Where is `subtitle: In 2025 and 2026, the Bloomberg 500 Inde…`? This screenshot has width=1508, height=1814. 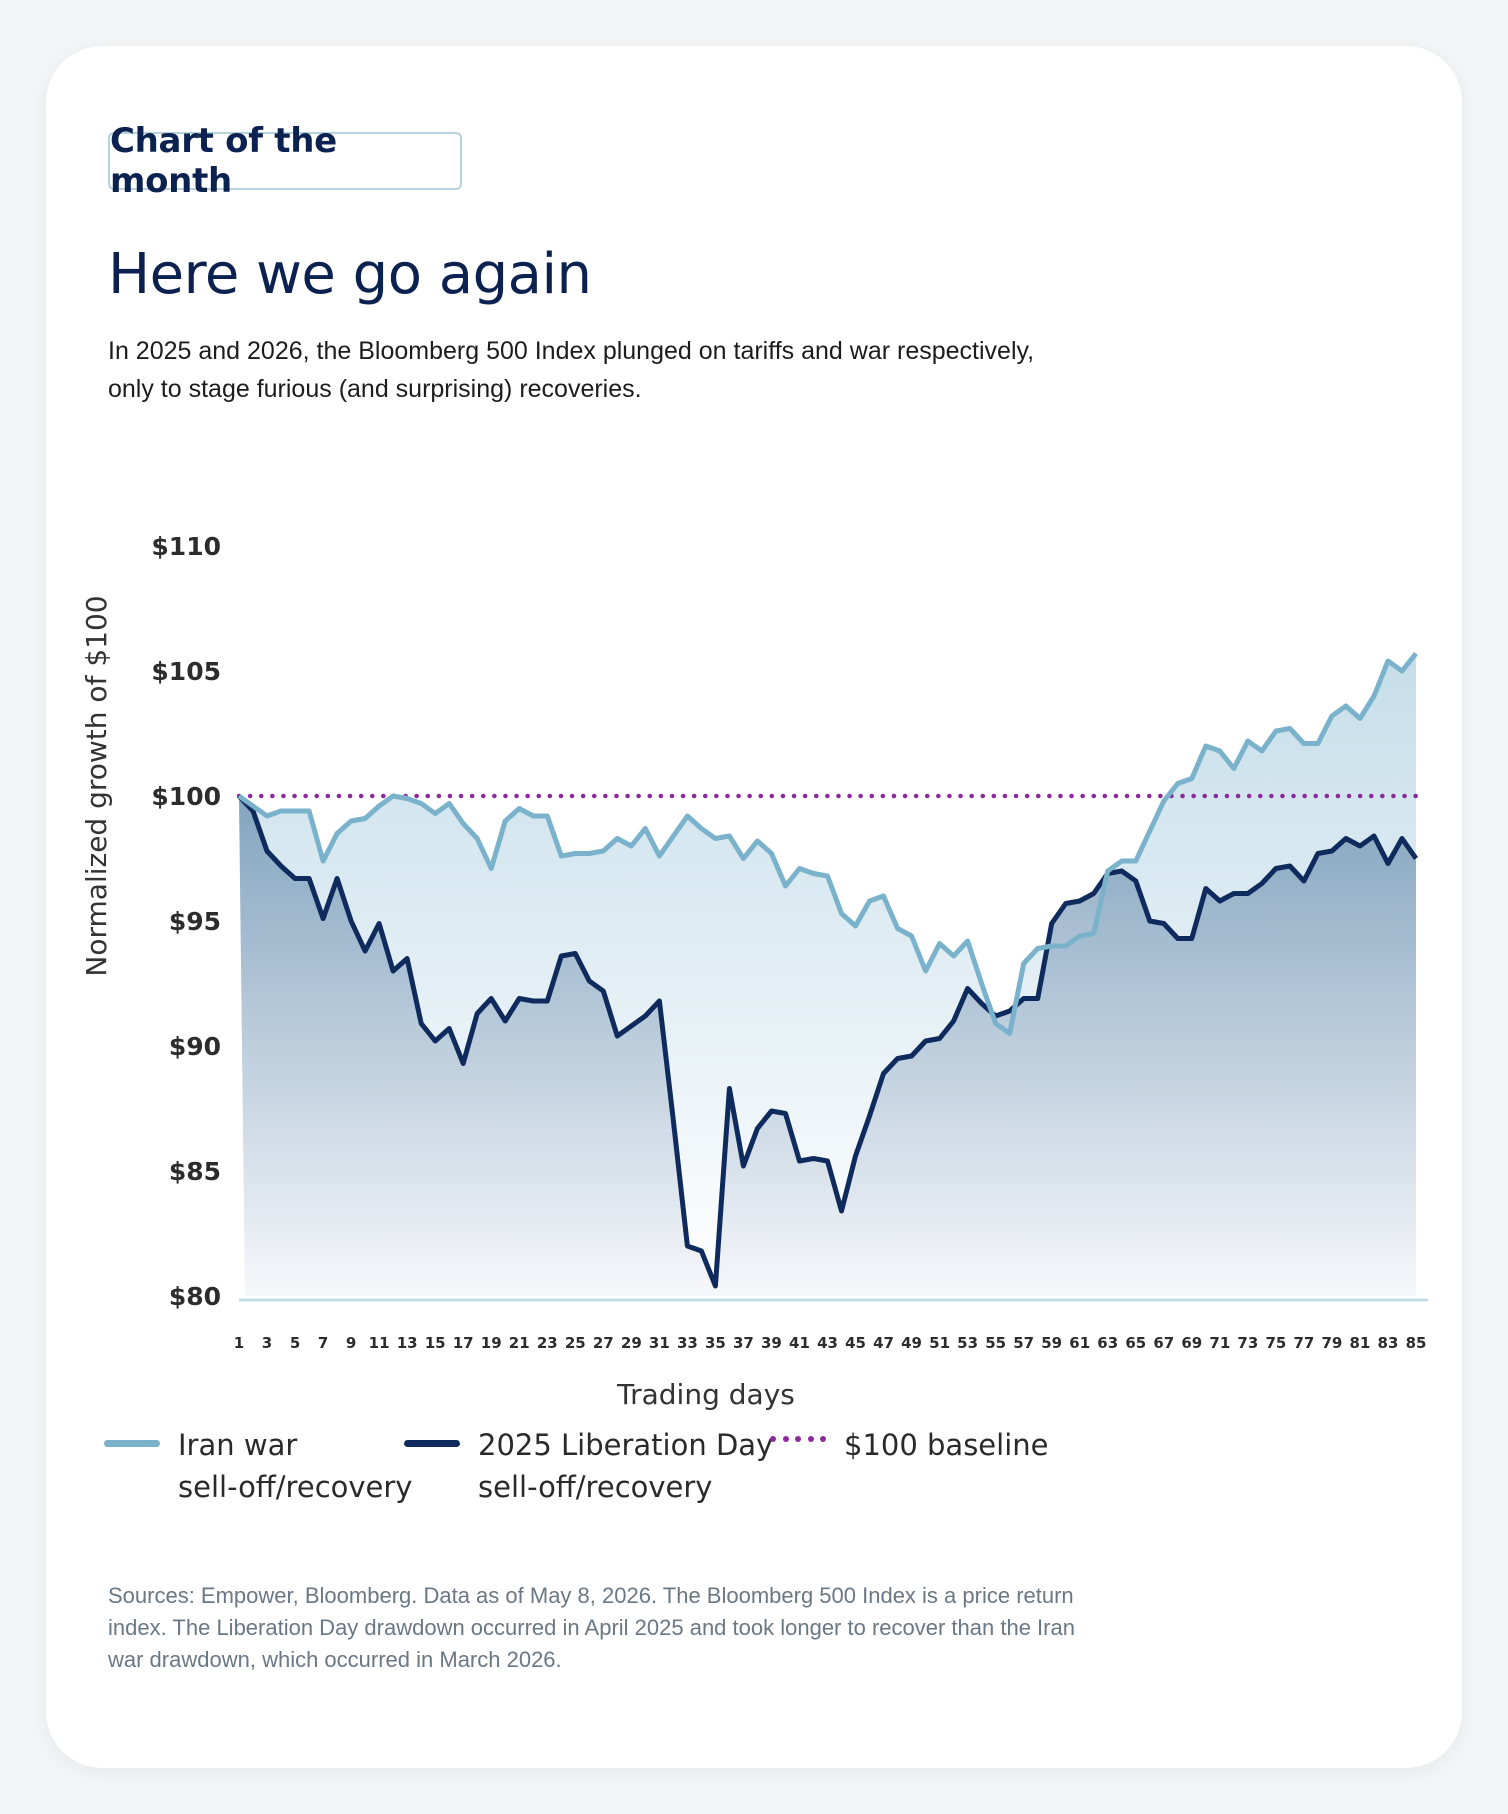
subtitle: In 2025 and 2026, the Bloomberg 500 Inde… is located at coordinates (638, 370).